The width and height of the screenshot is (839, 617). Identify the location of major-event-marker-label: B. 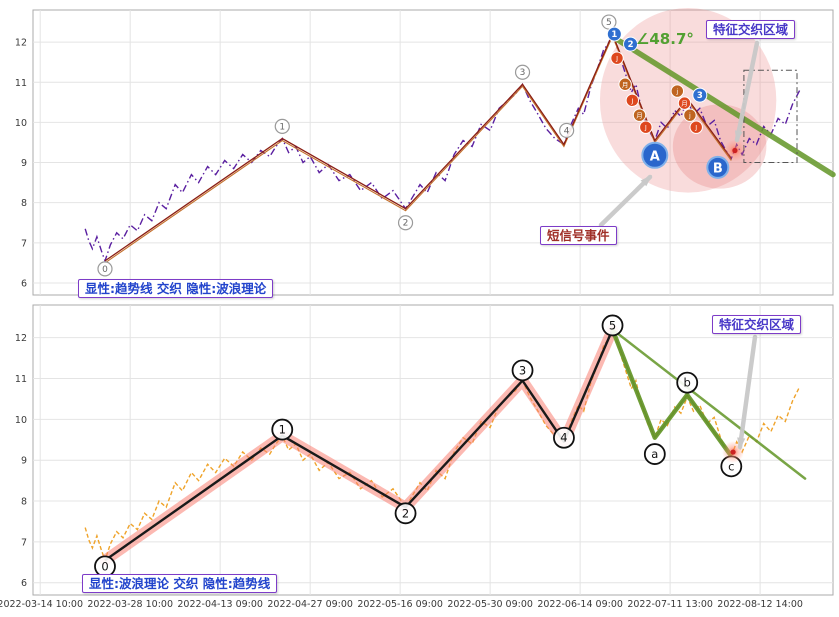
(718, 168).